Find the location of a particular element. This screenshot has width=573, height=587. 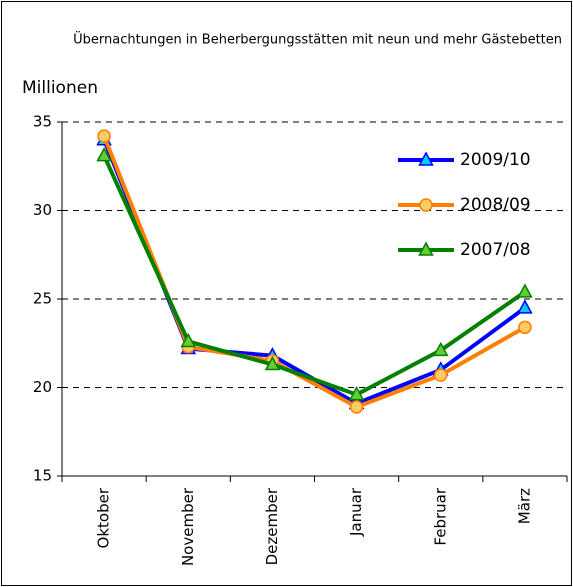

y-tick-label: 30 is located at coordinates (42, 210).